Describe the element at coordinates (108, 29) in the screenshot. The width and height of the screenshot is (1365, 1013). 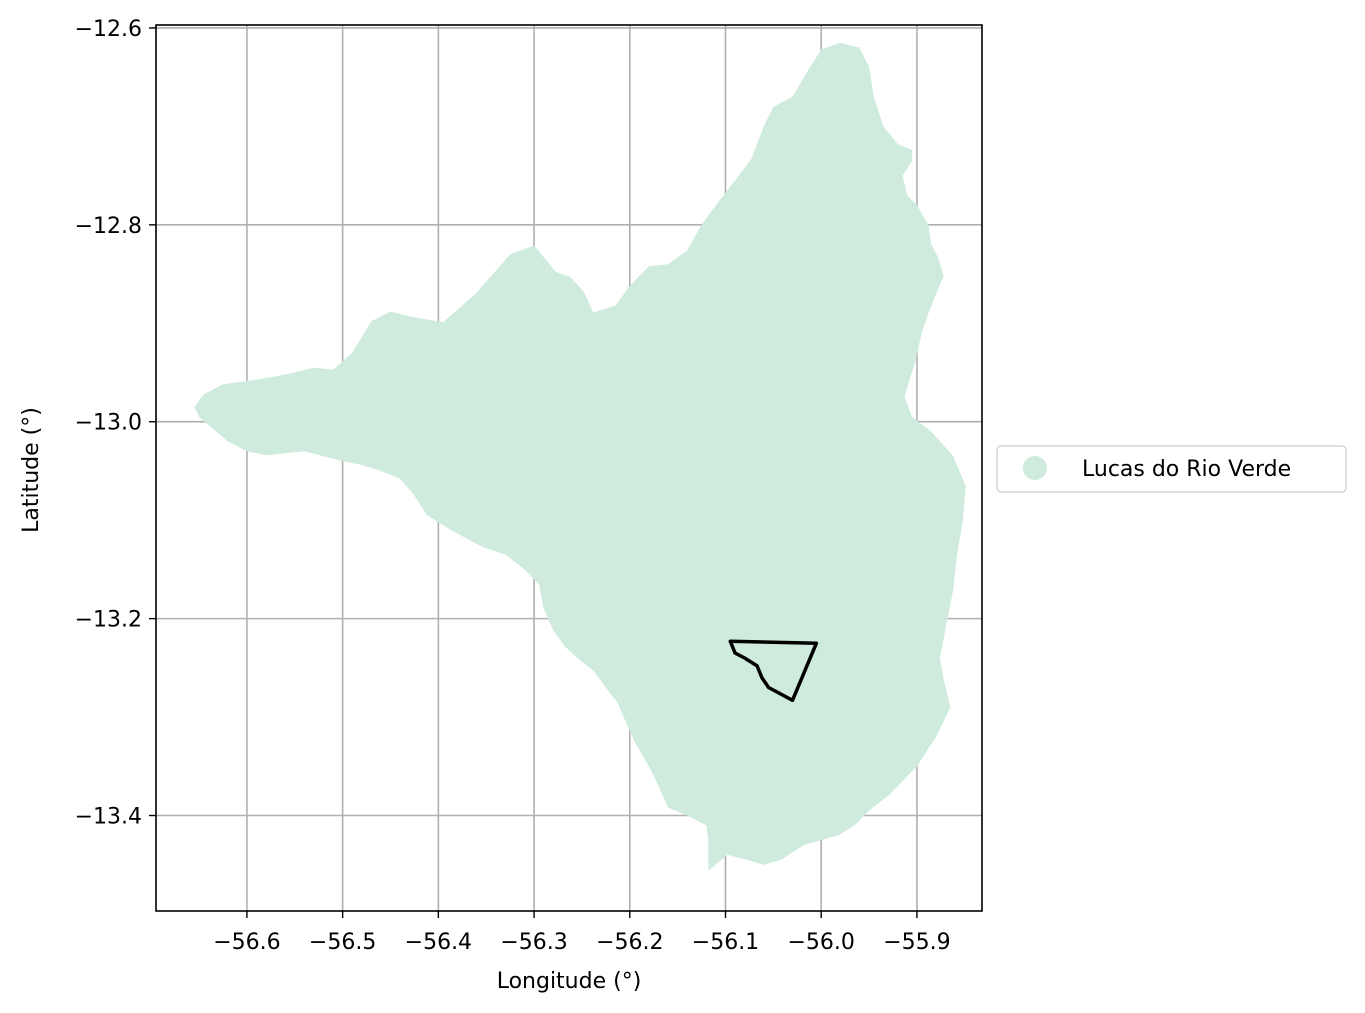
I see `y-tick-label: −12.6` at that location.